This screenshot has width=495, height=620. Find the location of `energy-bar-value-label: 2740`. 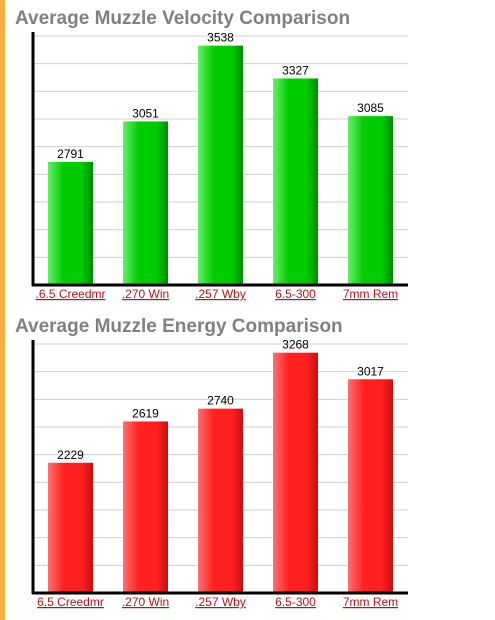

energy-bar-value-label: 2740 is located at coordinates (220, 401).